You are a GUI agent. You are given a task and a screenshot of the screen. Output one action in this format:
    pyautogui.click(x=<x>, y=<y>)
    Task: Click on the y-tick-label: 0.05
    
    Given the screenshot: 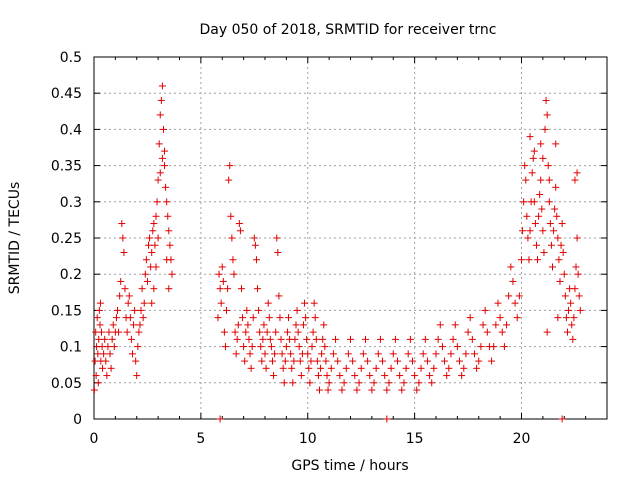 What is the action you would take?
    pyautogui.click(x=66, y=384)
    